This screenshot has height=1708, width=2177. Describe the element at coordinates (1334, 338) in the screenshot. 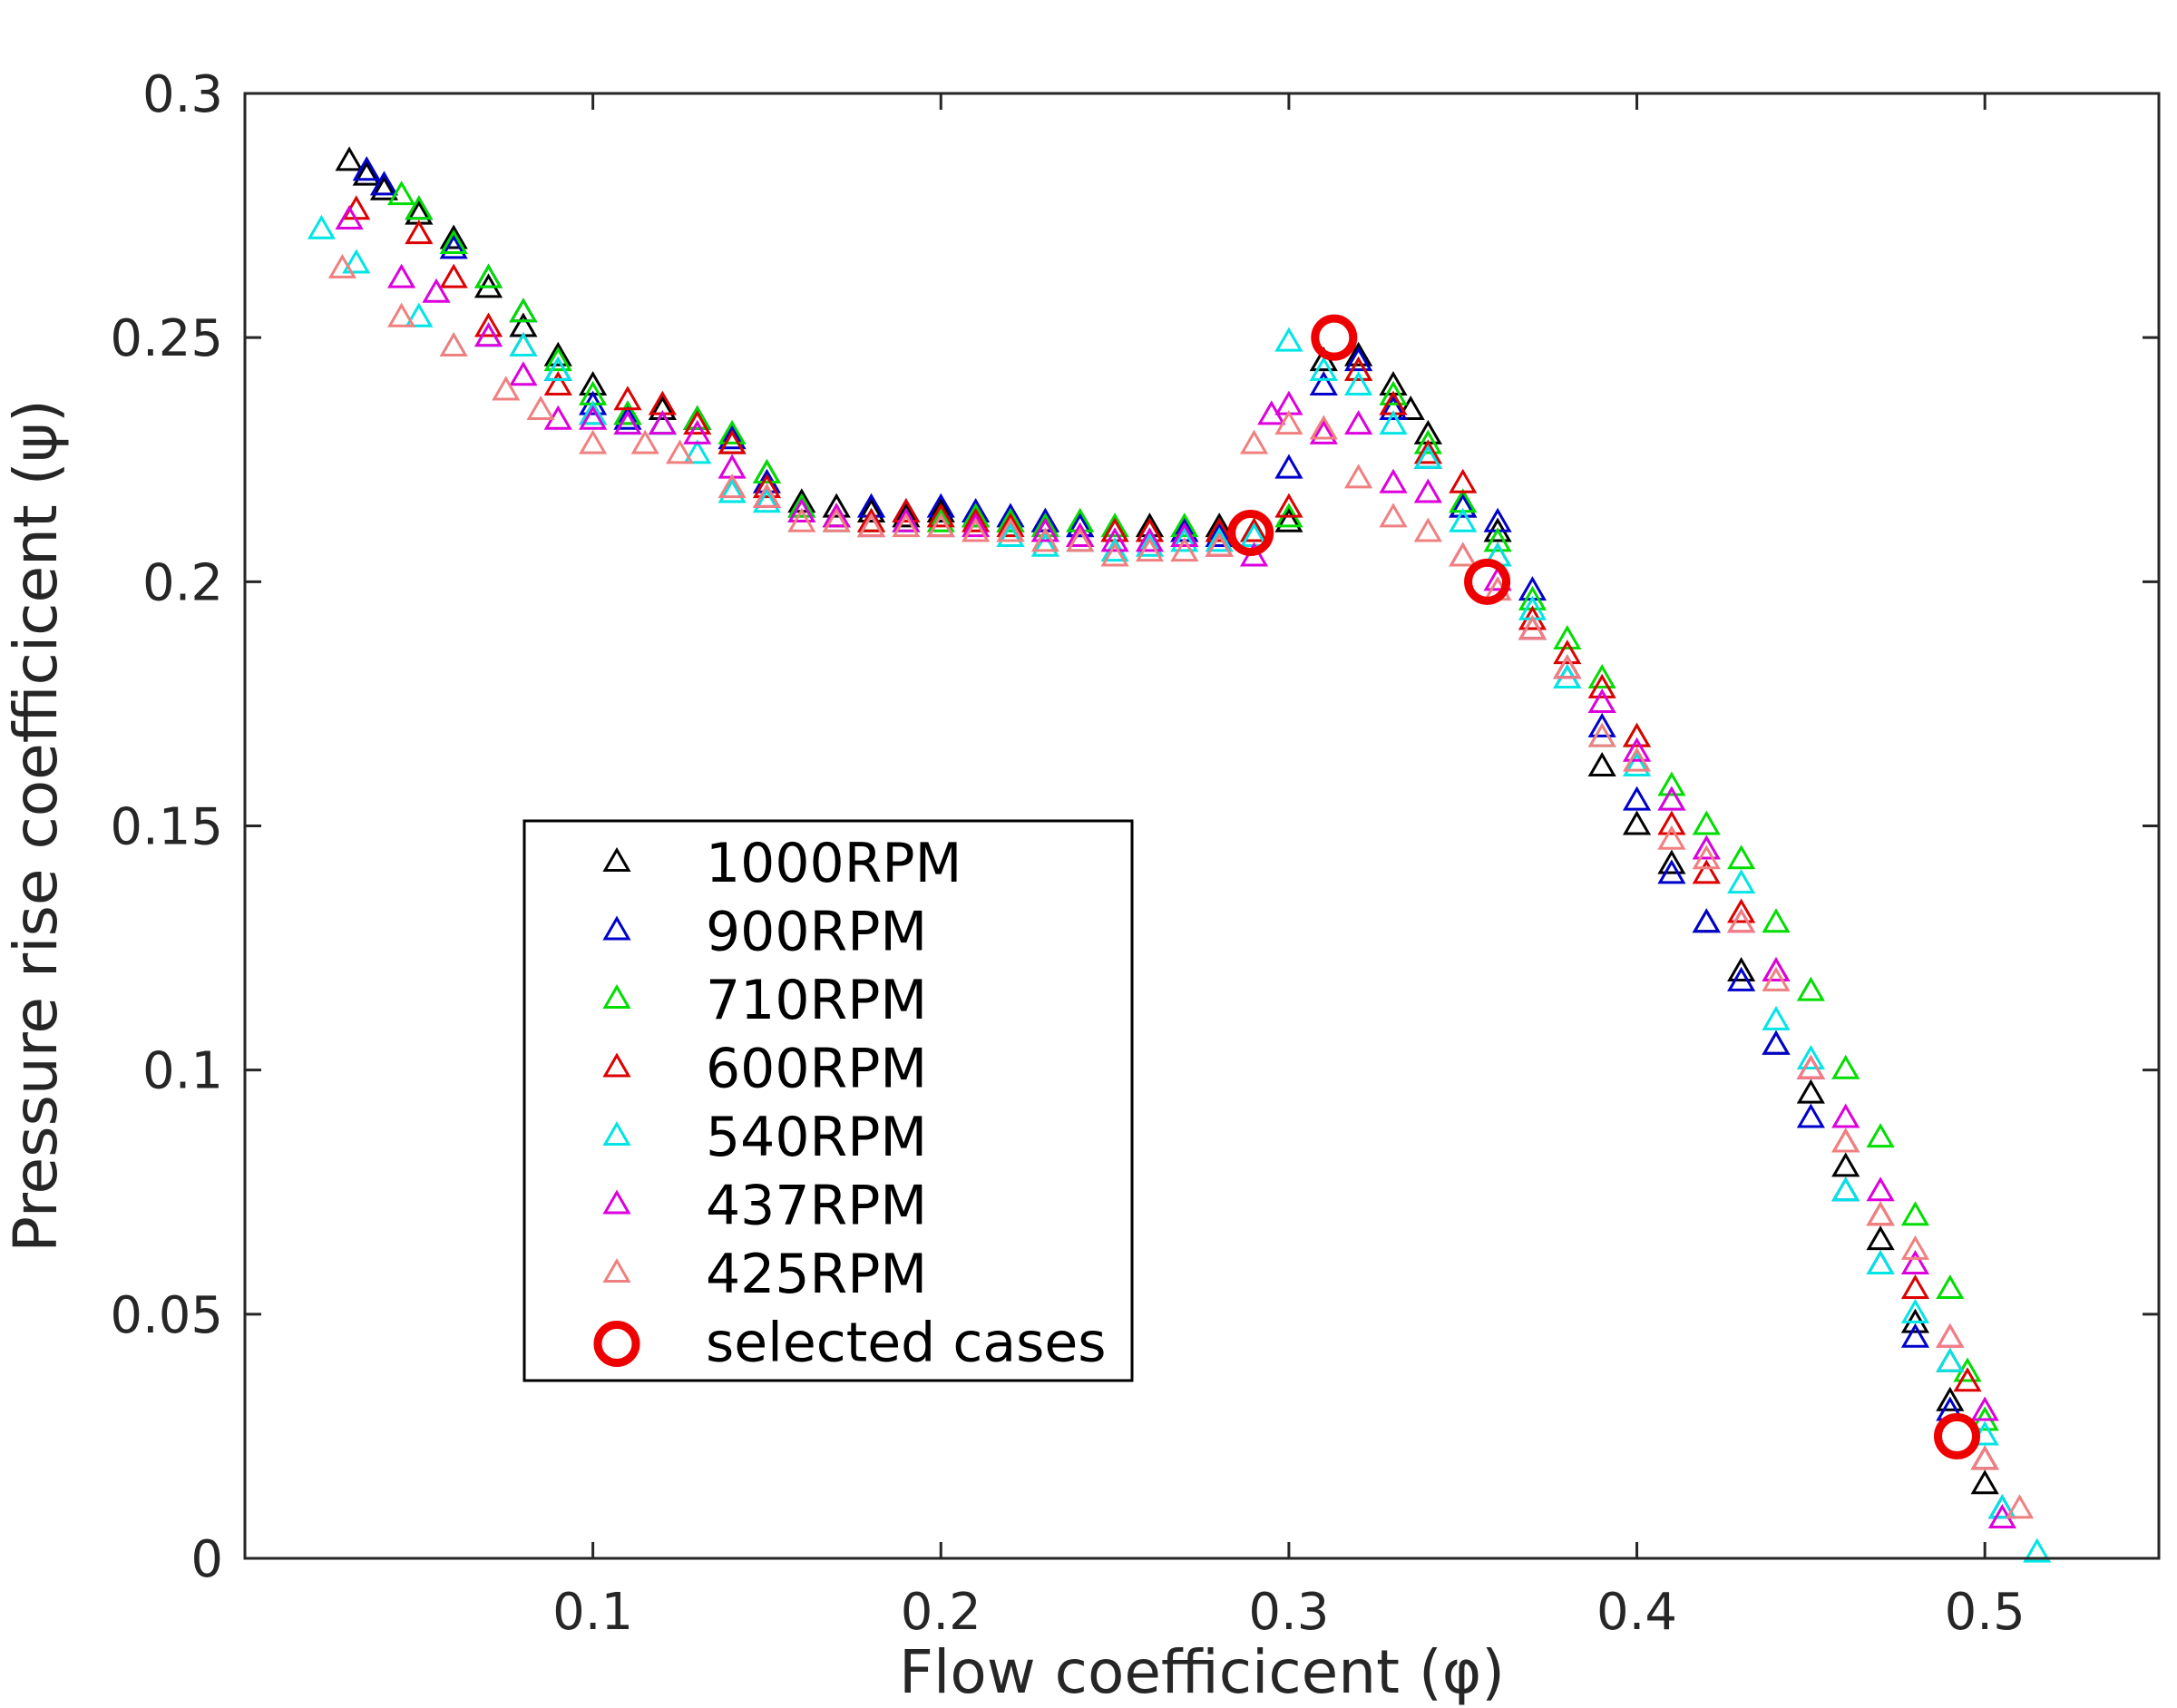

I see `point-selected-cases` at that location.